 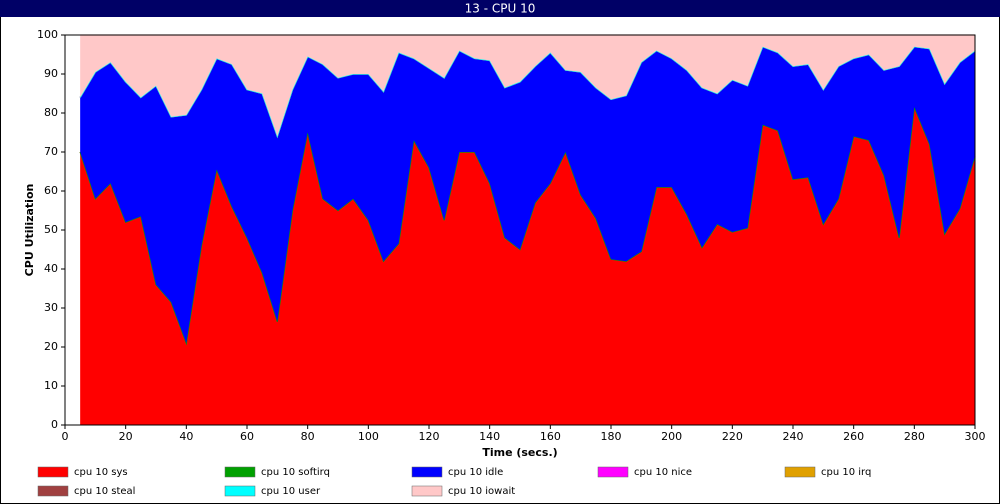 What do you see at coordinates (793, 436) in the screenshot?
I see `x-tick-label: 240` at bounding box center [793, 436].